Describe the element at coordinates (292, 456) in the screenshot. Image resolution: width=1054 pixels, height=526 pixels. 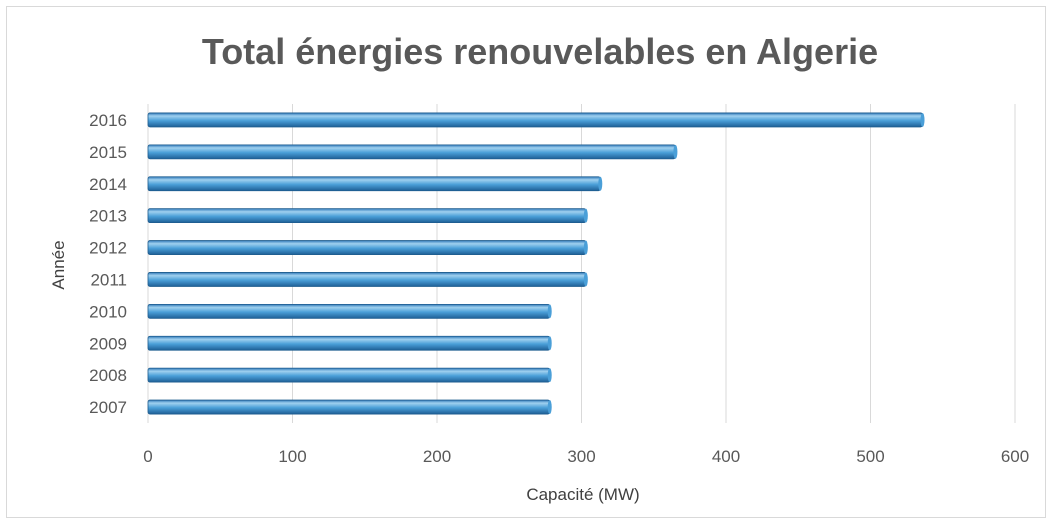
I see `x-tick-label: 100` at that location.